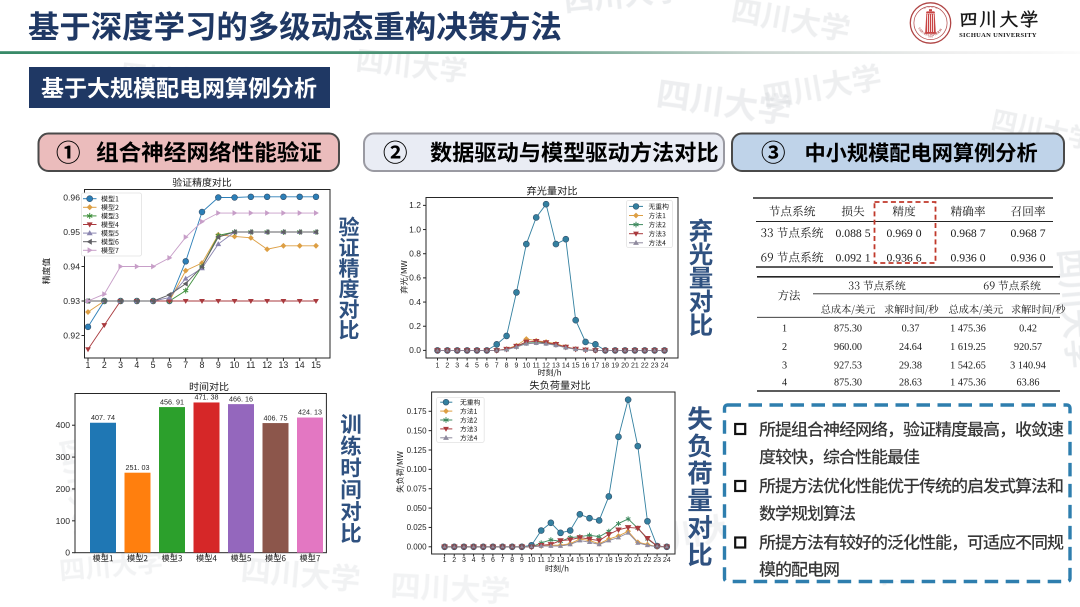  Describe the element at coordinates (415, 326) in the screenshot. I see `svg-text: 0.2` at that location.